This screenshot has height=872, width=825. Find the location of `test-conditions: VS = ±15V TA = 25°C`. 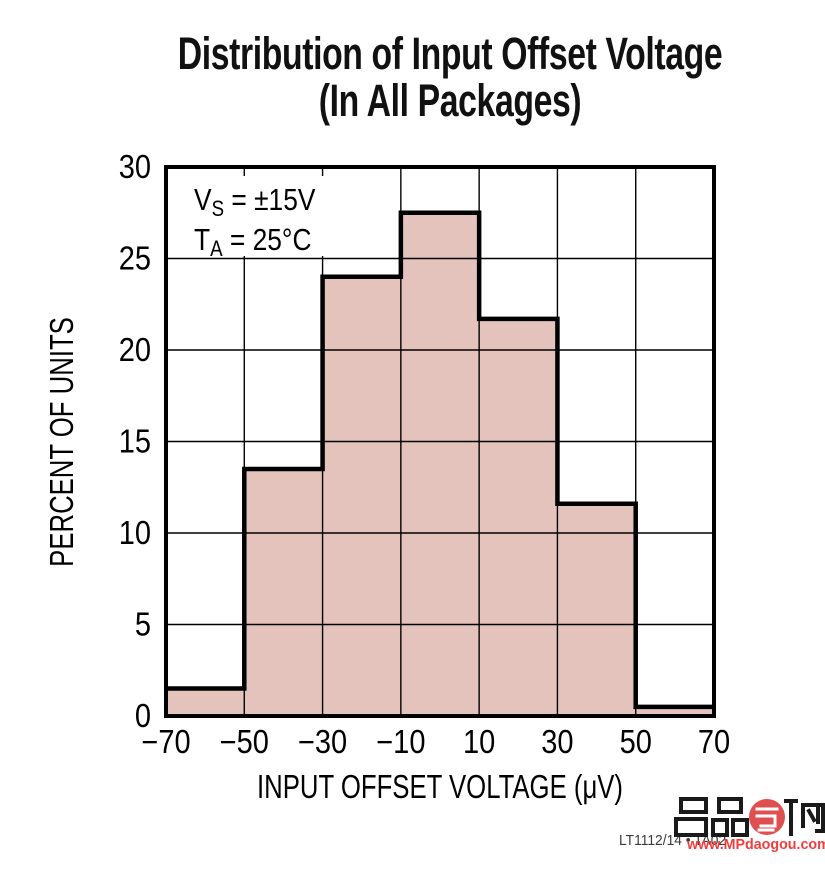

test-conditions: VS = ±15V TA = 25°C is located at coordinates (254, 224).